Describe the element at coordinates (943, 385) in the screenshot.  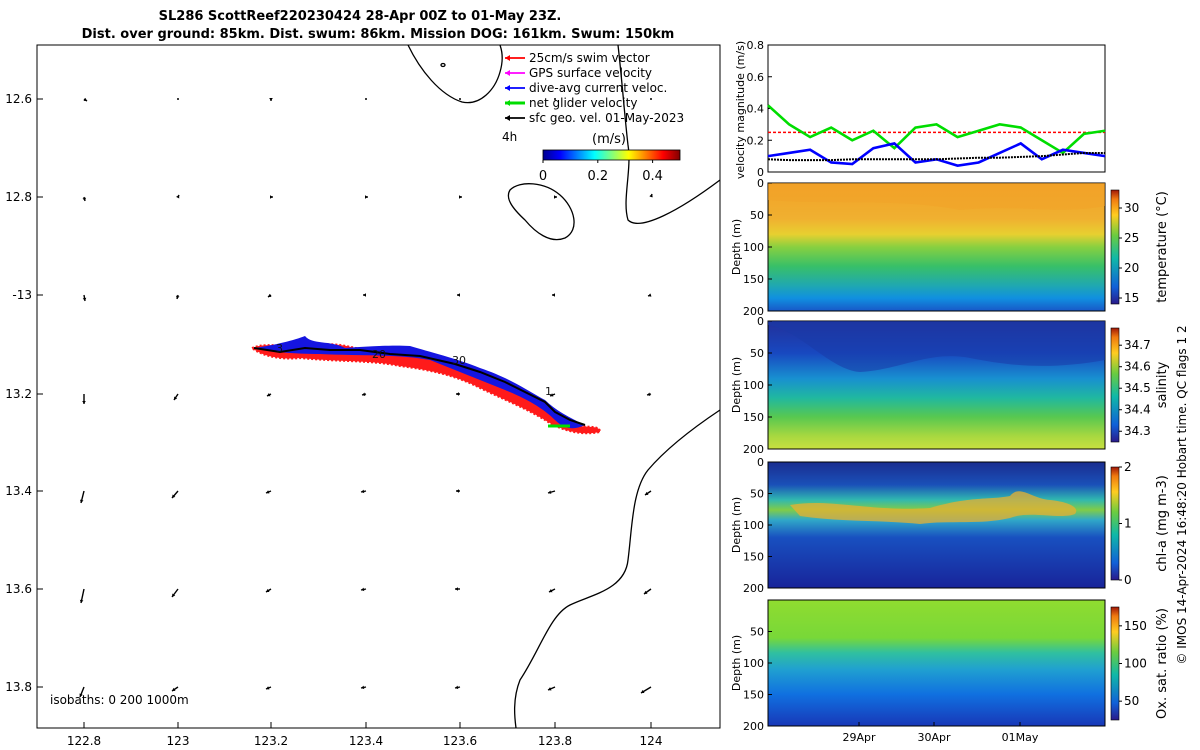
I see `salinity-panel` at that location.